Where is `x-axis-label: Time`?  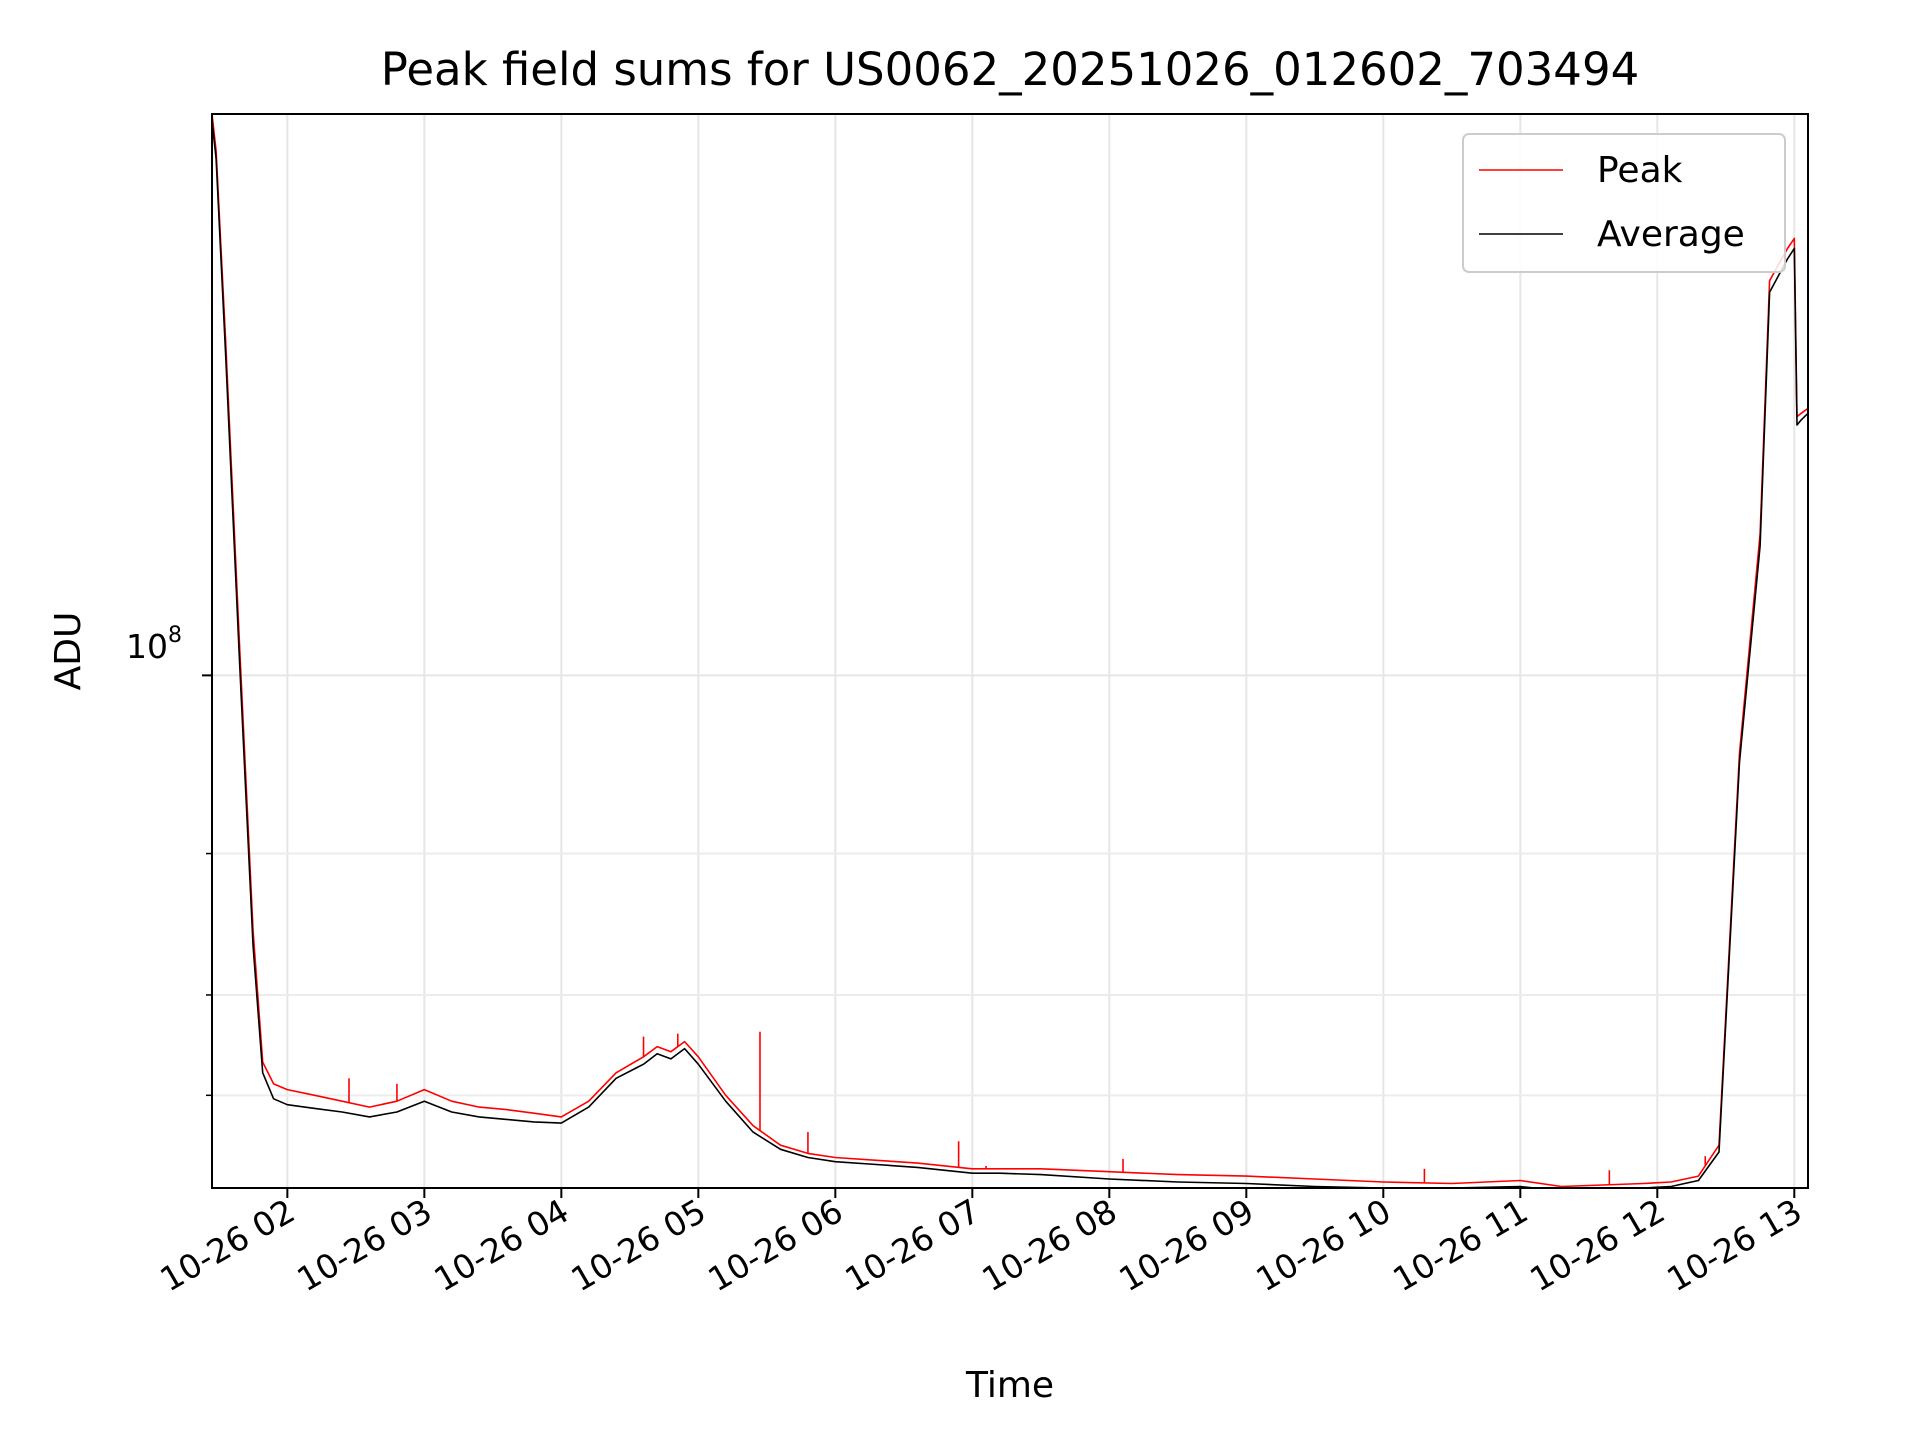
x-axis-label: Time is located at coordinates (1009, 1385).